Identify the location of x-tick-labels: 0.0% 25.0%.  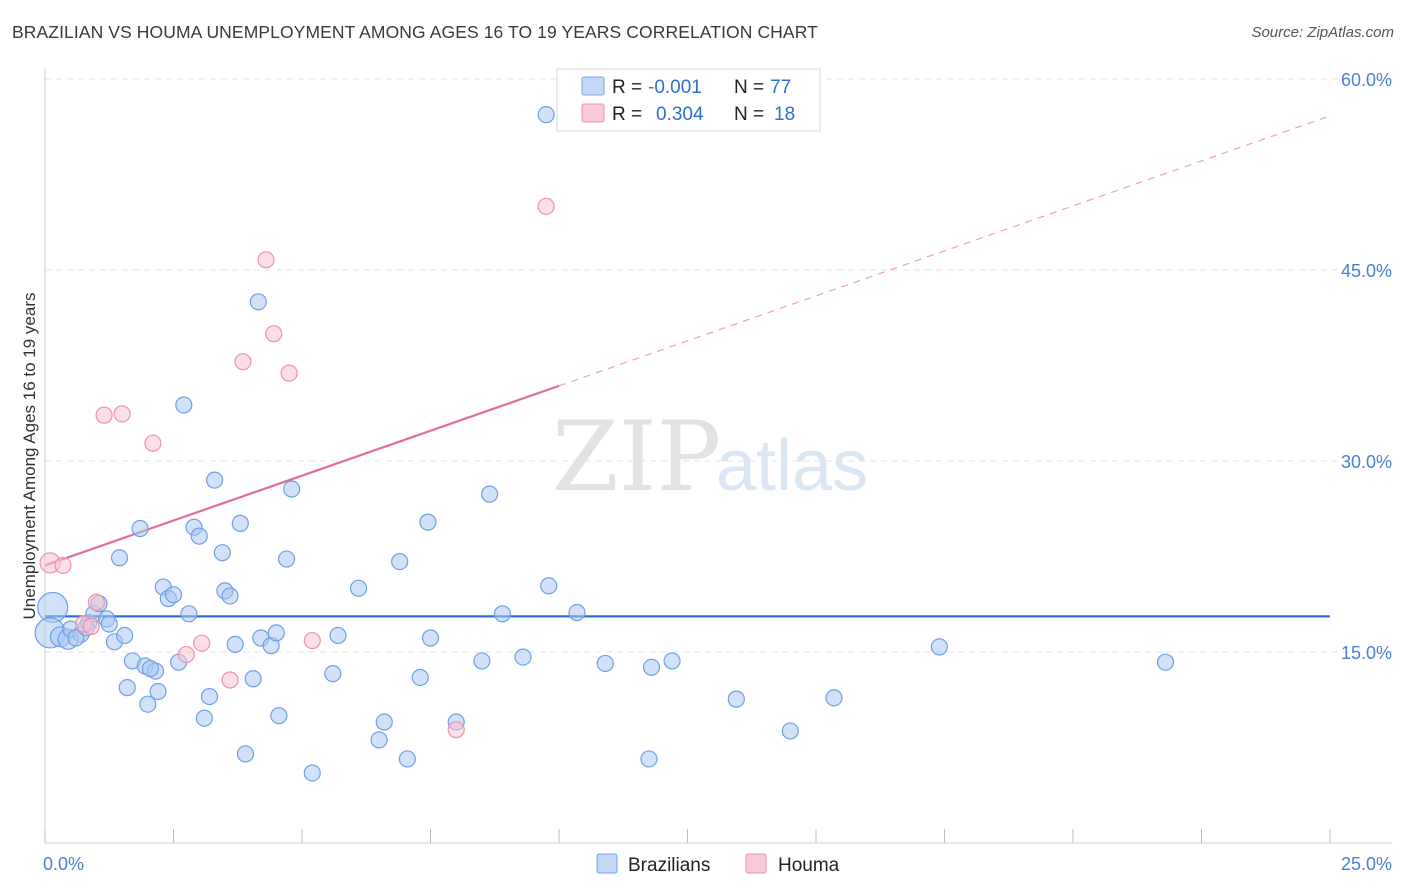
(717, 864).